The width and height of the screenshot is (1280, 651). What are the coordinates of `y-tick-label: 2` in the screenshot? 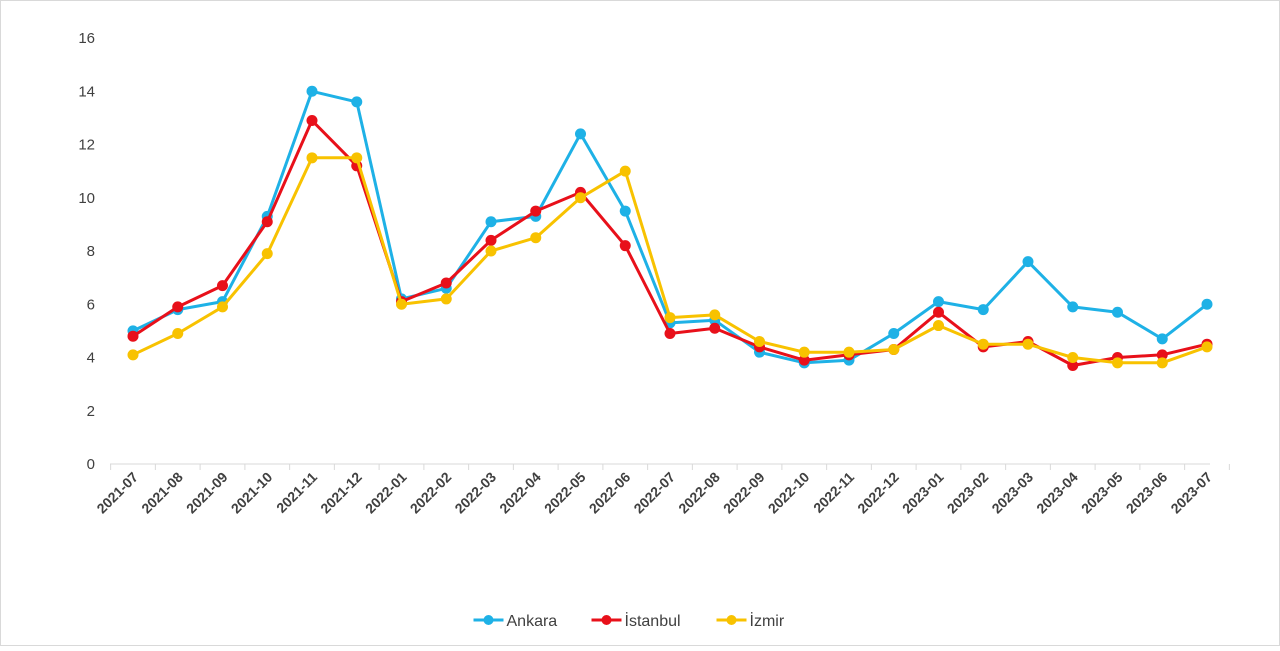 It's located at (91, 411).